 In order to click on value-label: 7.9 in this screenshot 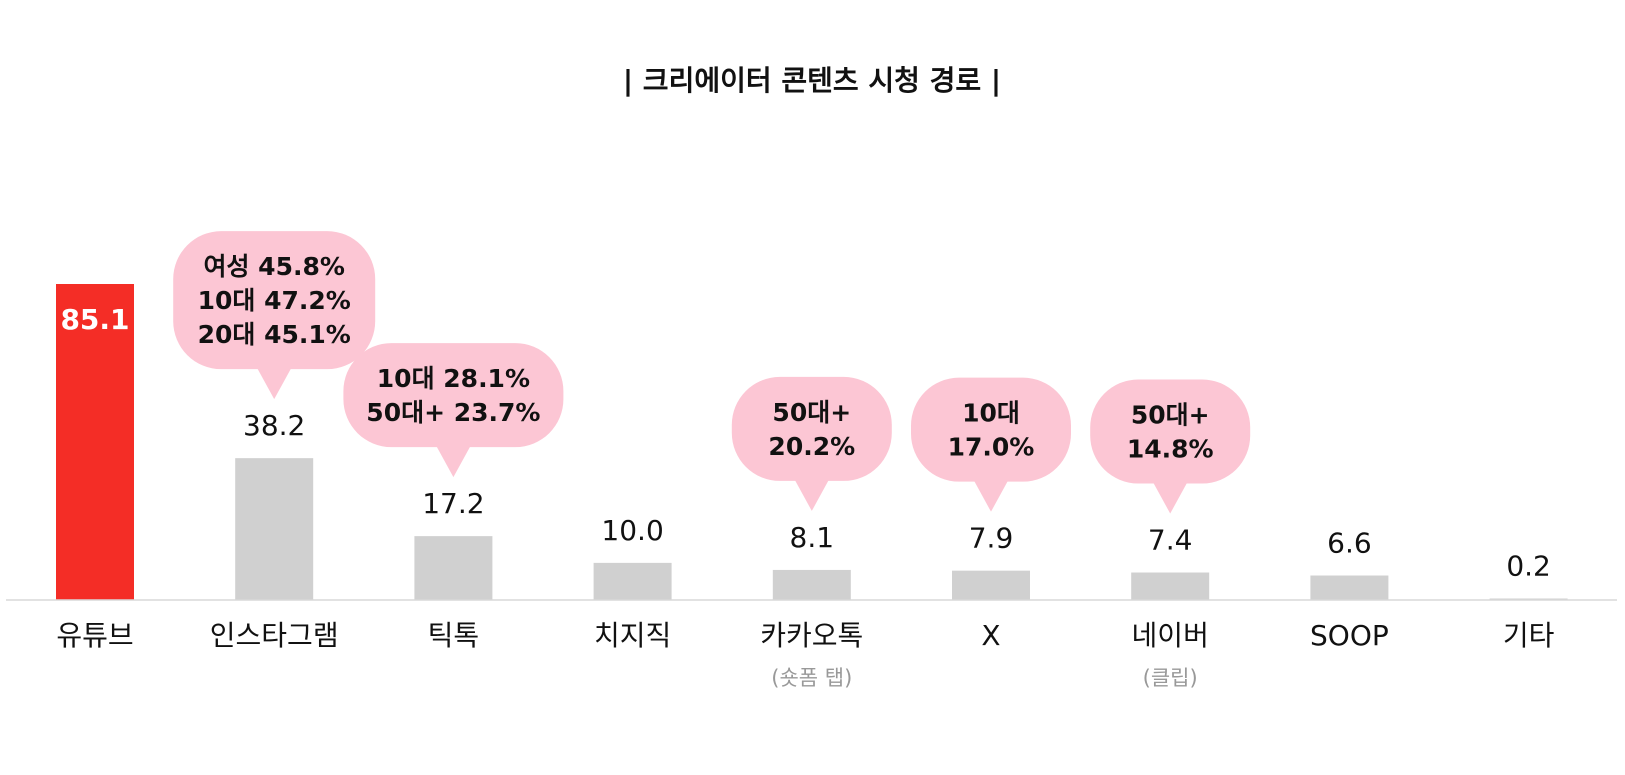, I will do `click(991, 538)`.